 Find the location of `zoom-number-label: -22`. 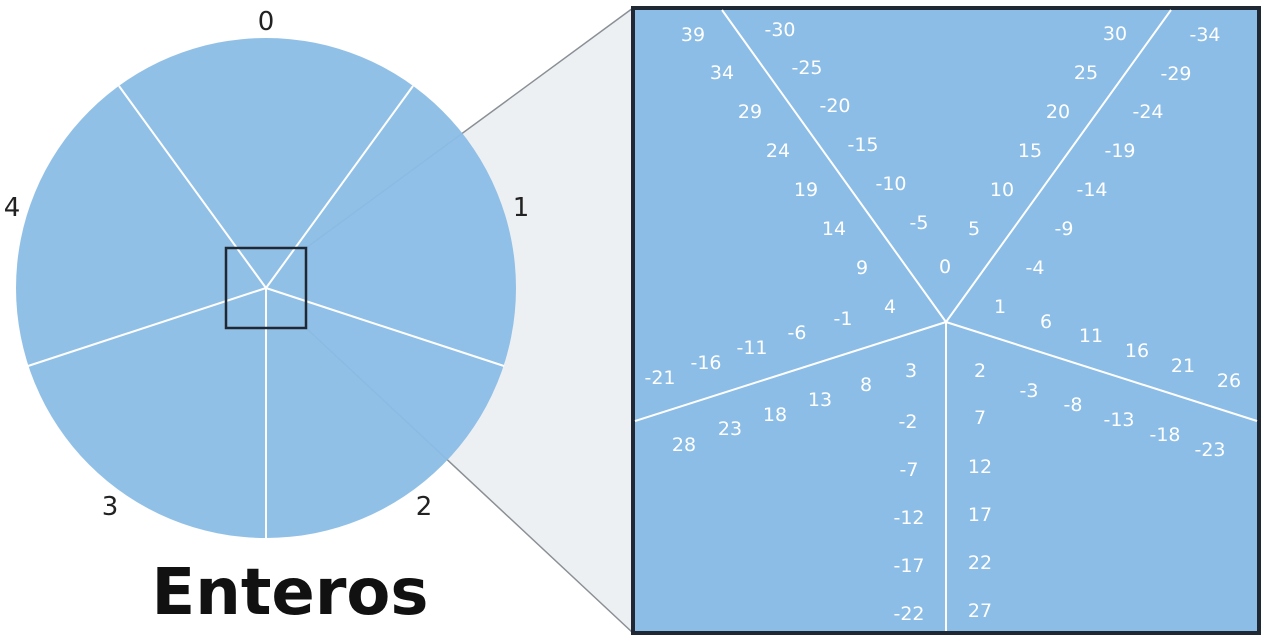

zoom-number-label: -22 is located at coordinates (908, 614).